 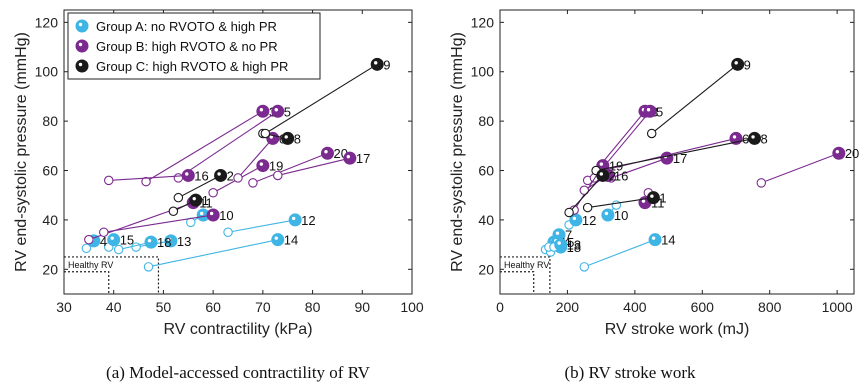 I want to click on series-group-a: 121415131847, so click(x=198, y=240).